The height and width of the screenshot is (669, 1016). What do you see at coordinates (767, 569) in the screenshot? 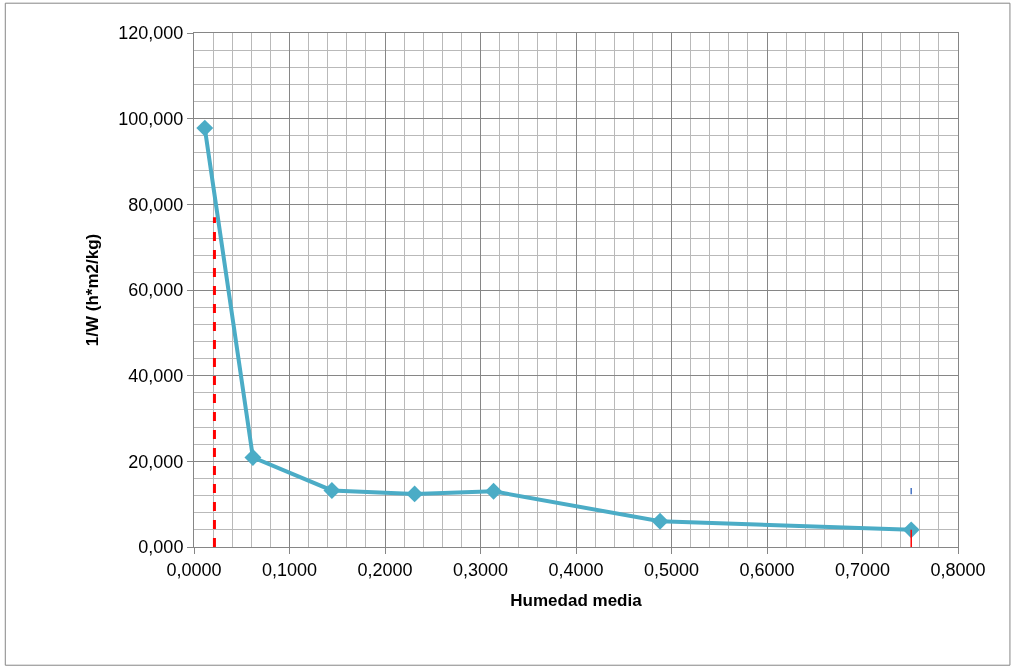
I see `x-tick-label: 0,6000` at bounding box center [767, 569].